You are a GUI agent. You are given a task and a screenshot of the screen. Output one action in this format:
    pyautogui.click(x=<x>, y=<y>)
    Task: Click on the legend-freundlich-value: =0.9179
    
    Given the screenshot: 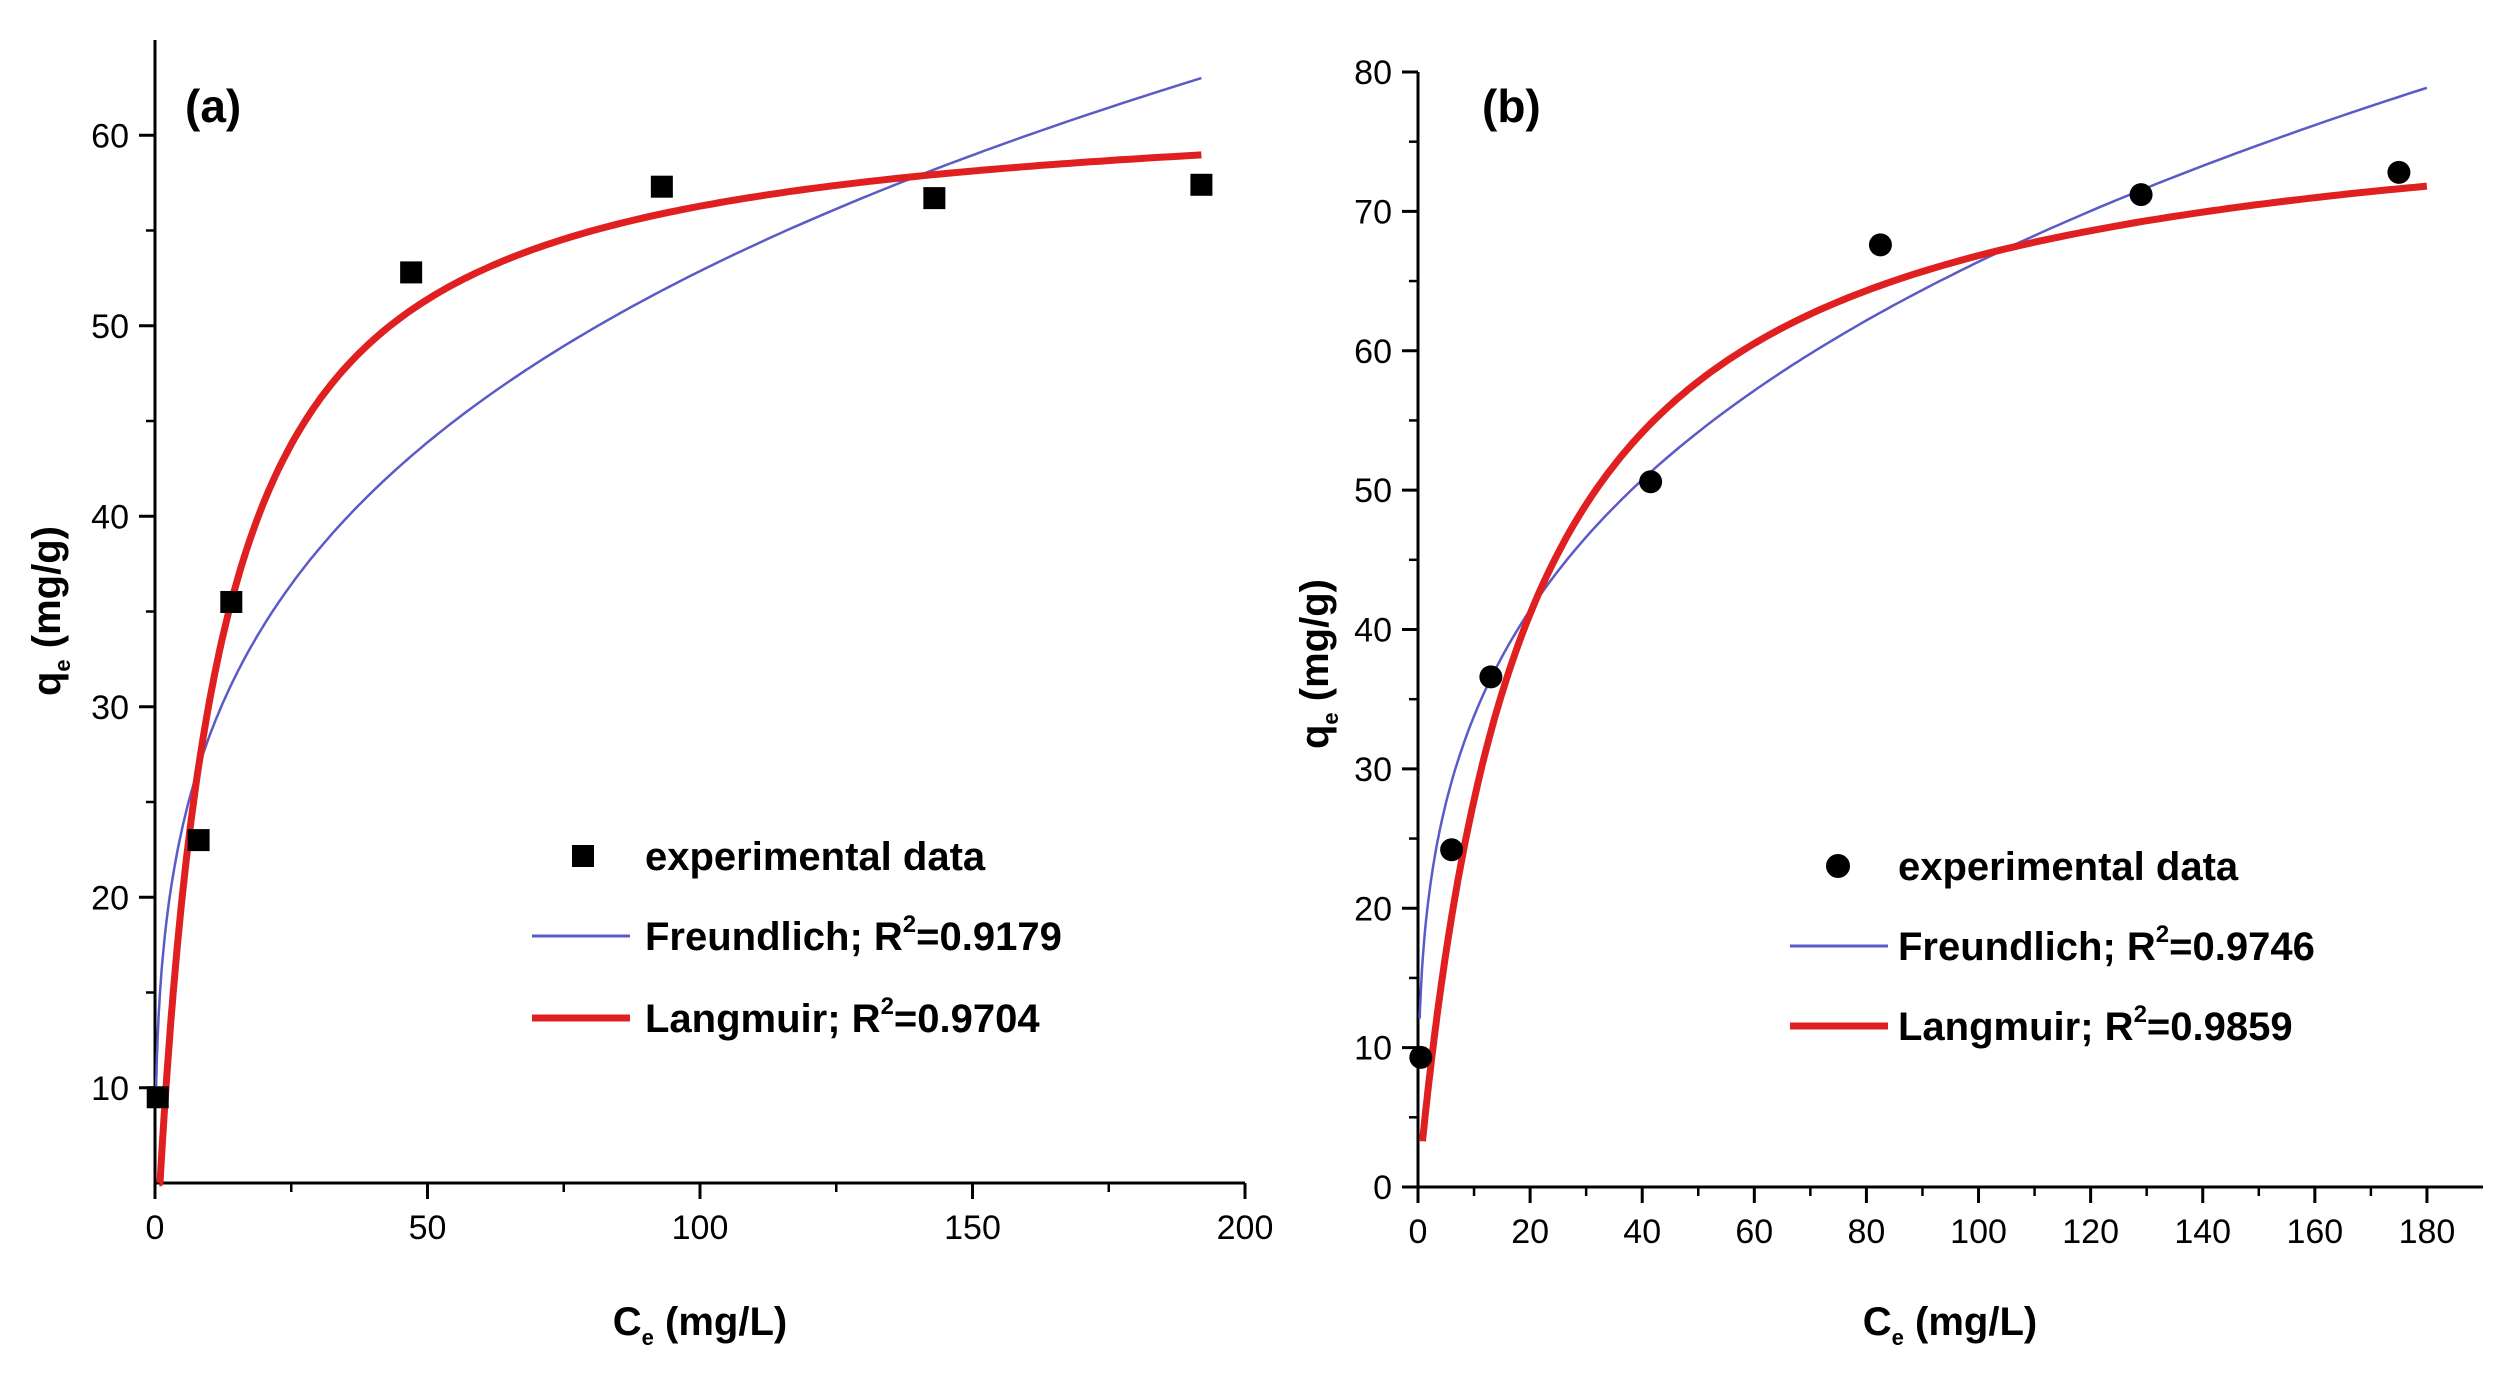 What is the action you would take?
    pyautogui.click(x=989, y=937)
    